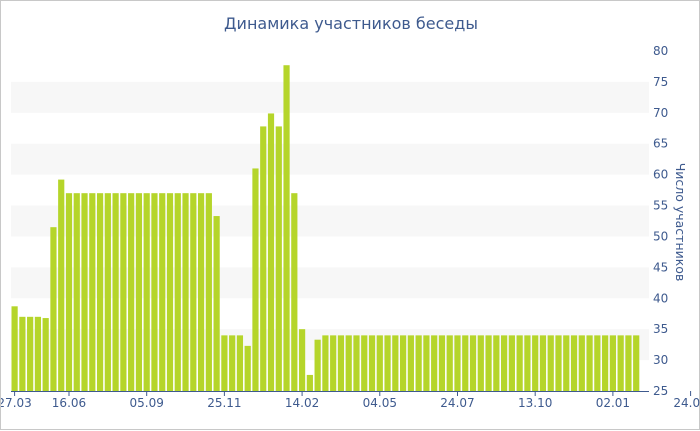 This screenshot has width=700, height=431. Describe the element at coordinates (686, 403) in the screenshot. I see `x-tick-label: 24.03` at that location.